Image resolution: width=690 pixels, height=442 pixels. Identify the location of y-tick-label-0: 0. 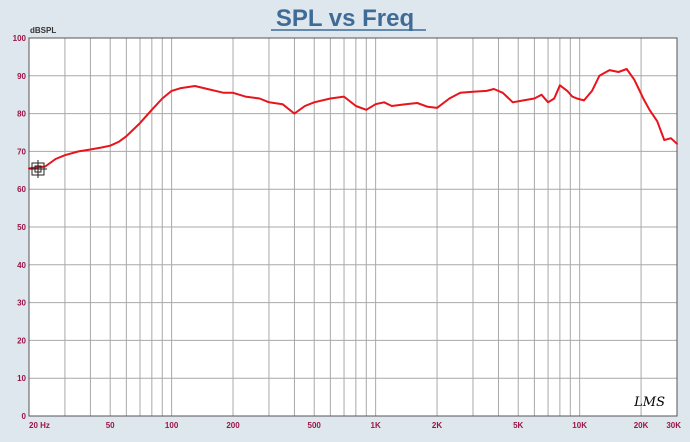
(24, 416).